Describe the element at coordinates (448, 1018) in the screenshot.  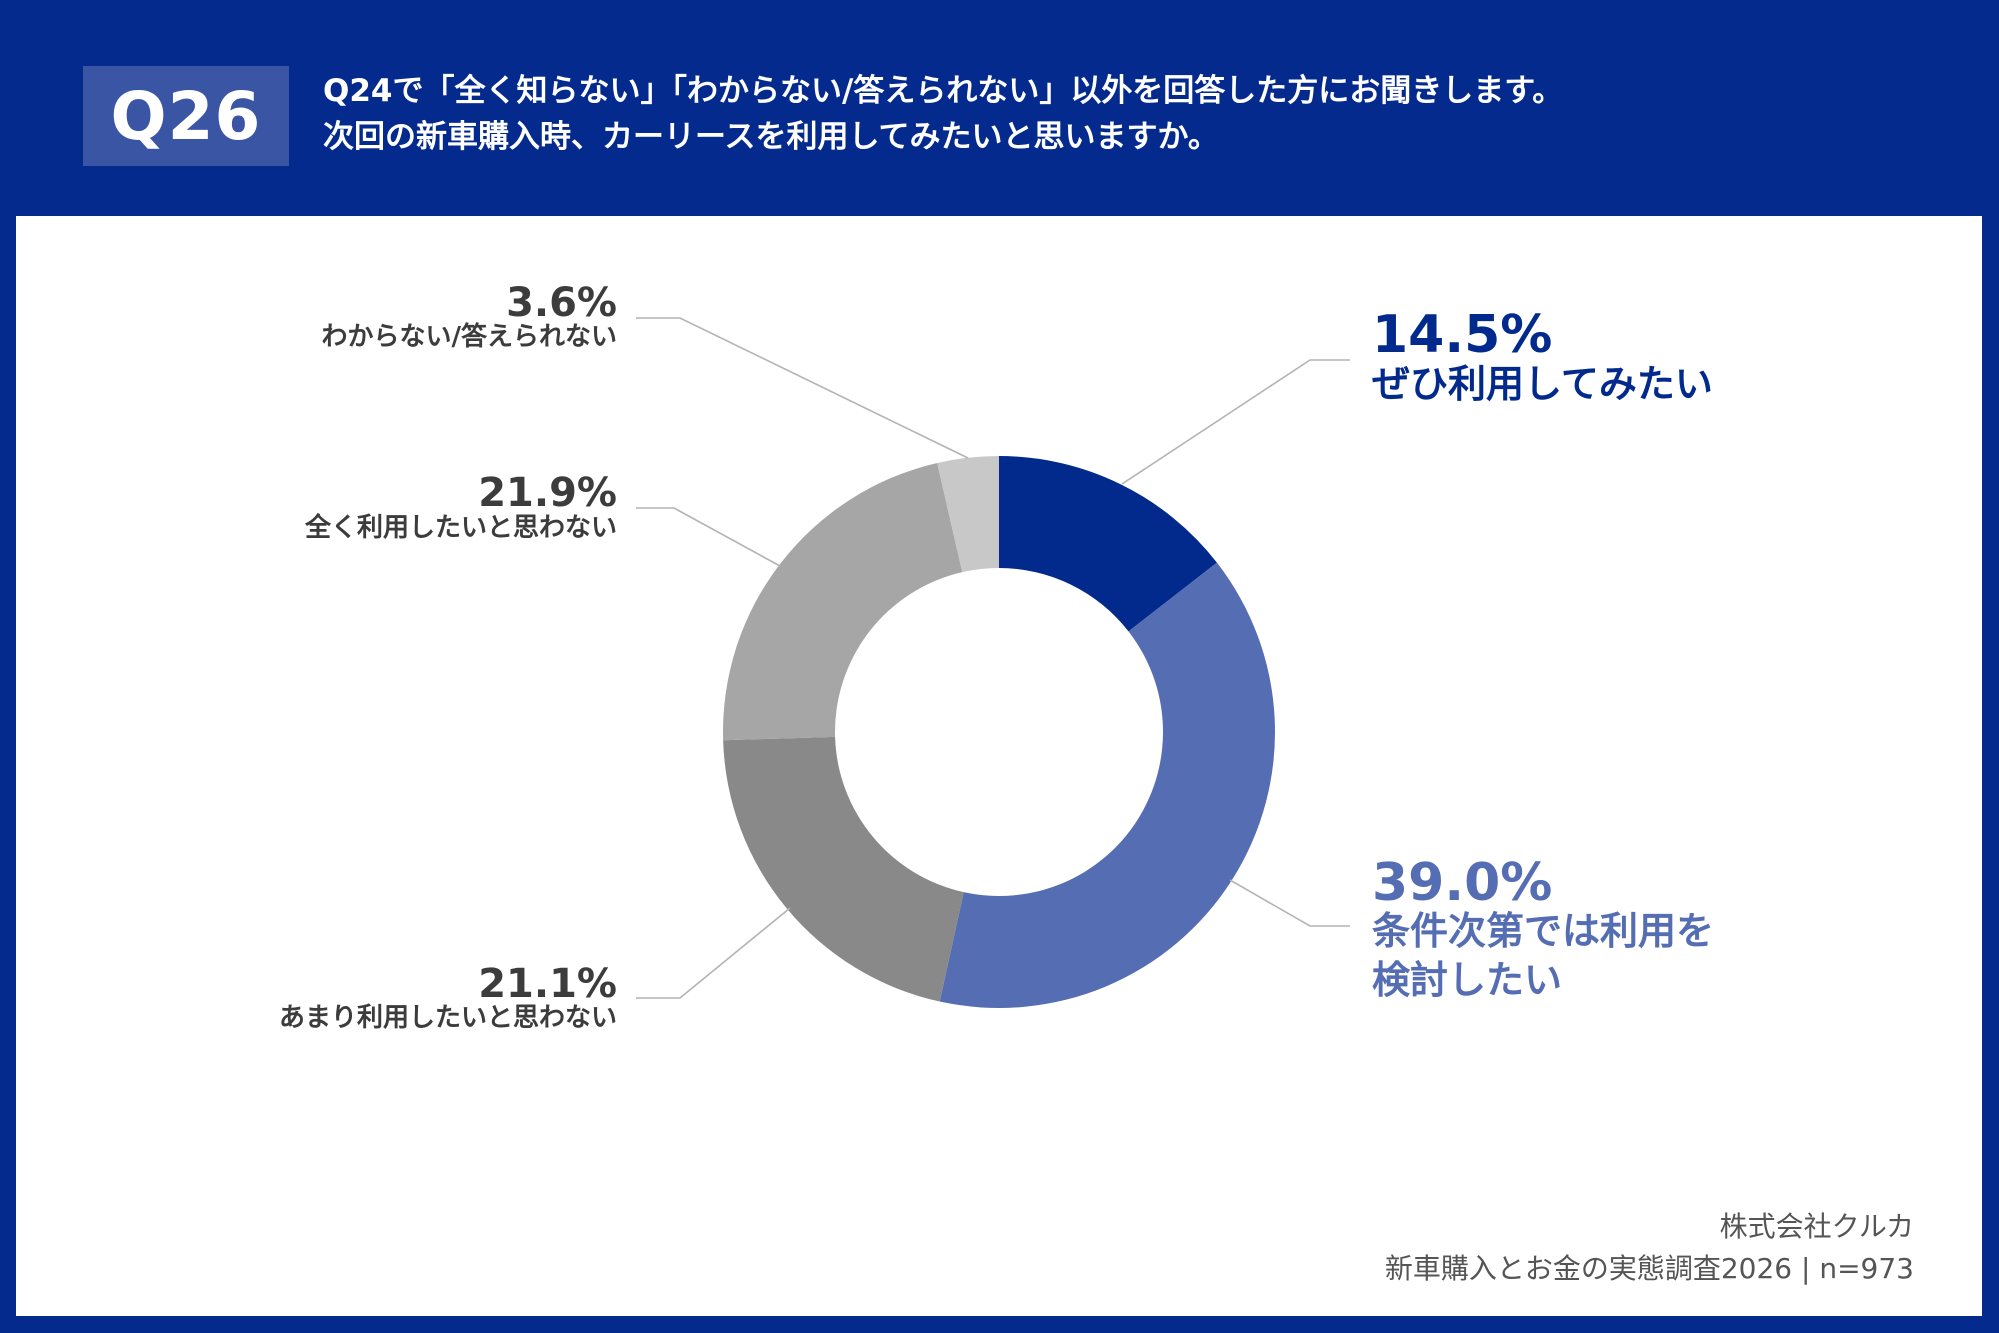
I see `data-label-category-3: あまり利用したいと思わない` at that location.